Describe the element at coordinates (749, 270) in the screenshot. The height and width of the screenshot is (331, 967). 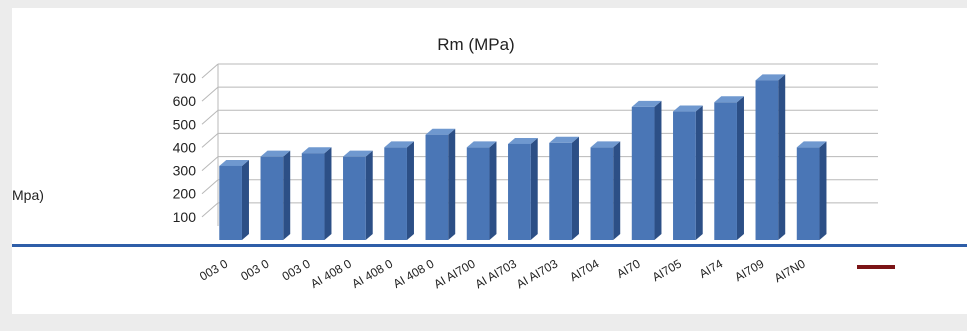
I see `x-tick-label: AI709` at that location.